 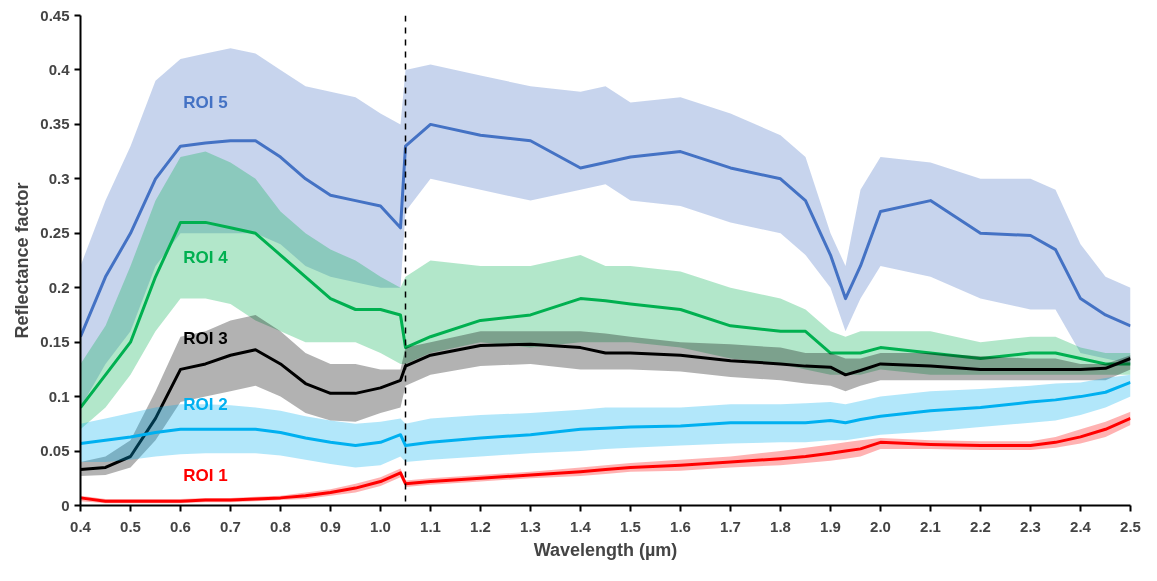 I want to click on y-axis-title: Reflectance factor, so click(x=22, y=260).